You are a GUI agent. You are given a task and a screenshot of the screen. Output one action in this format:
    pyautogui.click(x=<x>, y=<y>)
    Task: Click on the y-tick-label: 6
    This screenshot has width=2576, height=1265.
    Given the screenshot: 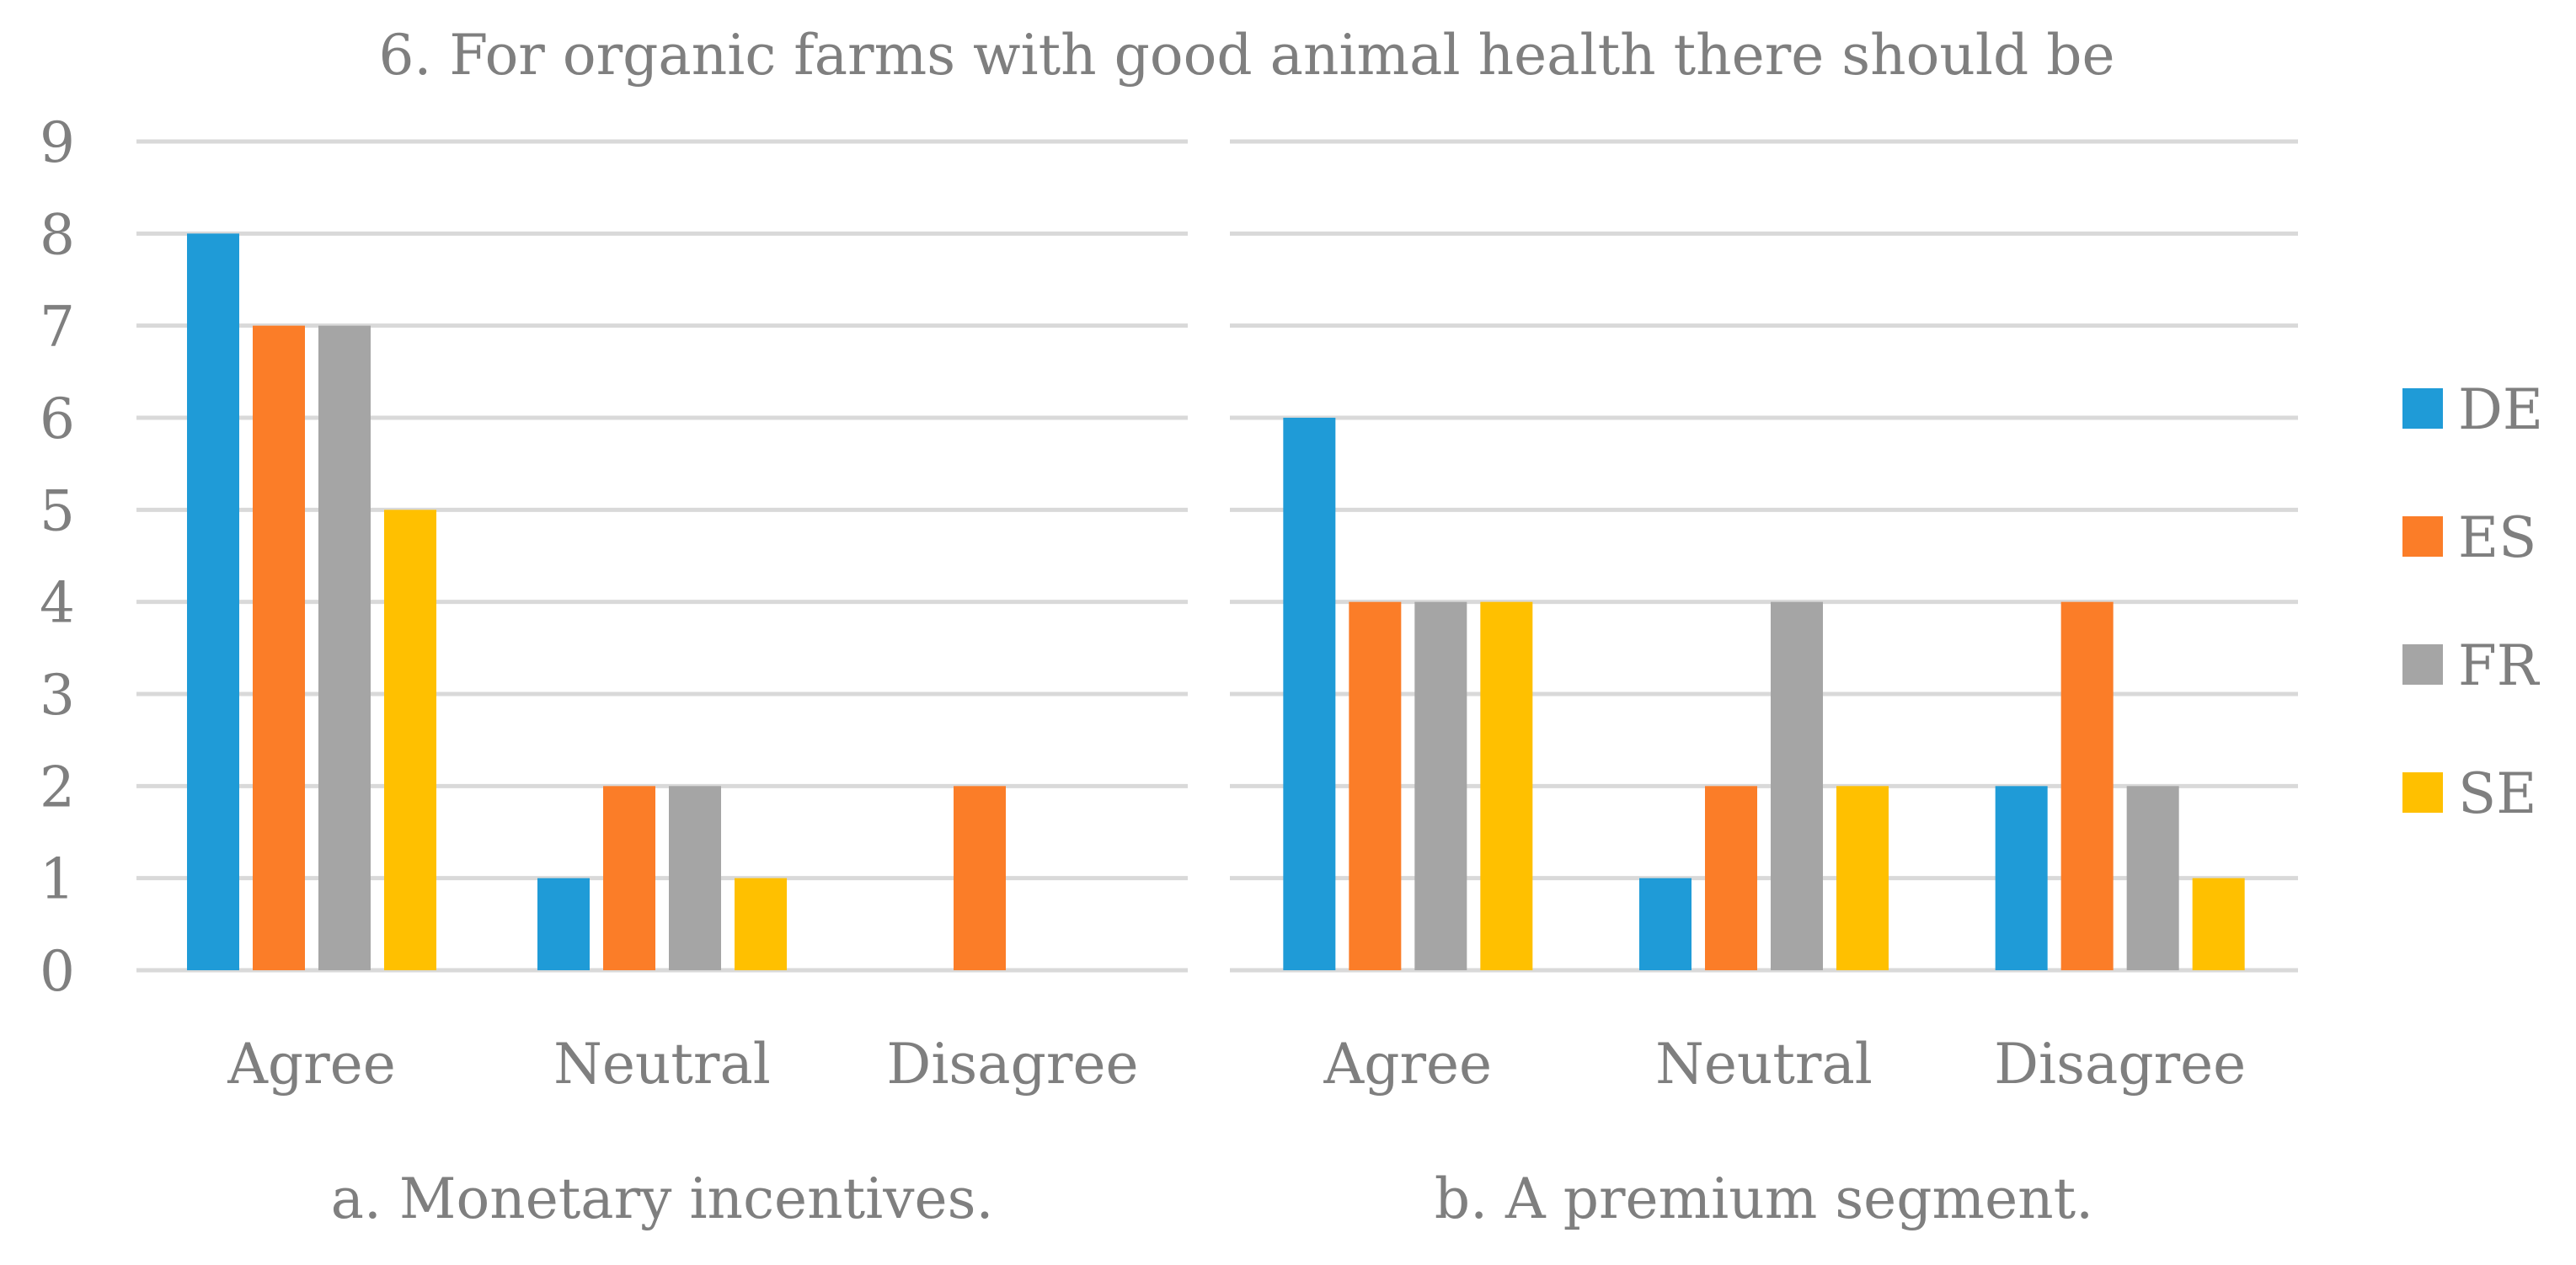 What is the action you would take?
    pyautogui.click(x=57, y=419)
    